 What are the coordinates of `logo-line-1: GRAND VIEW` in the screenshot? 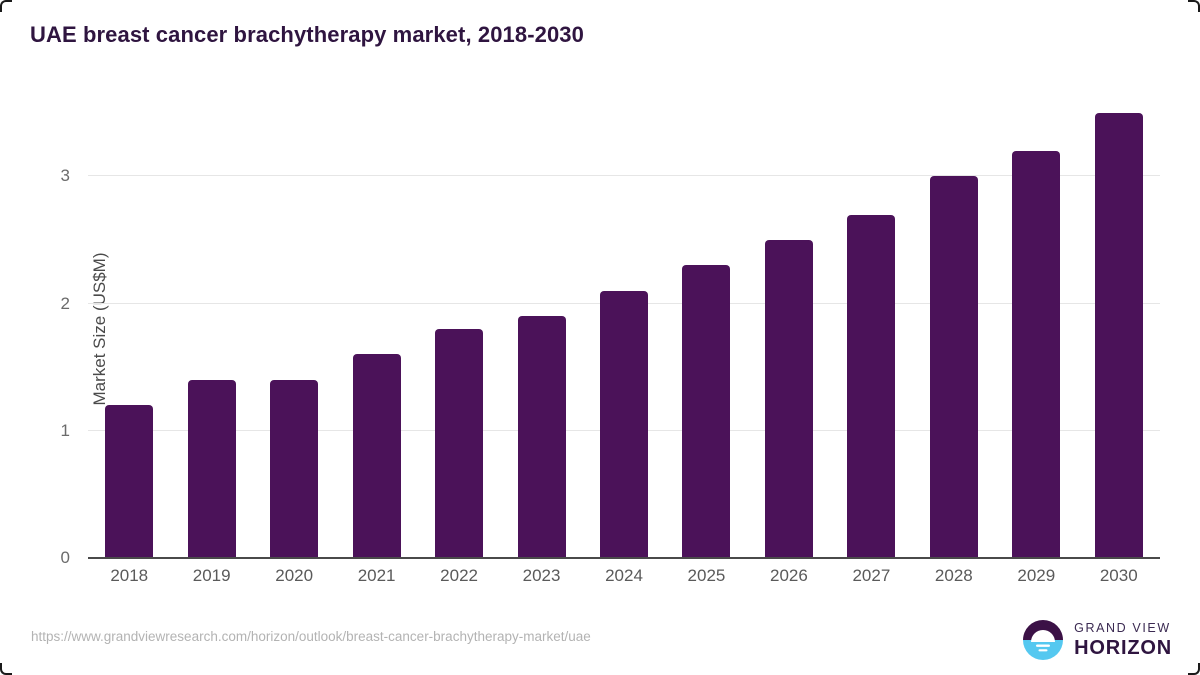 It's located at (1122, 628).